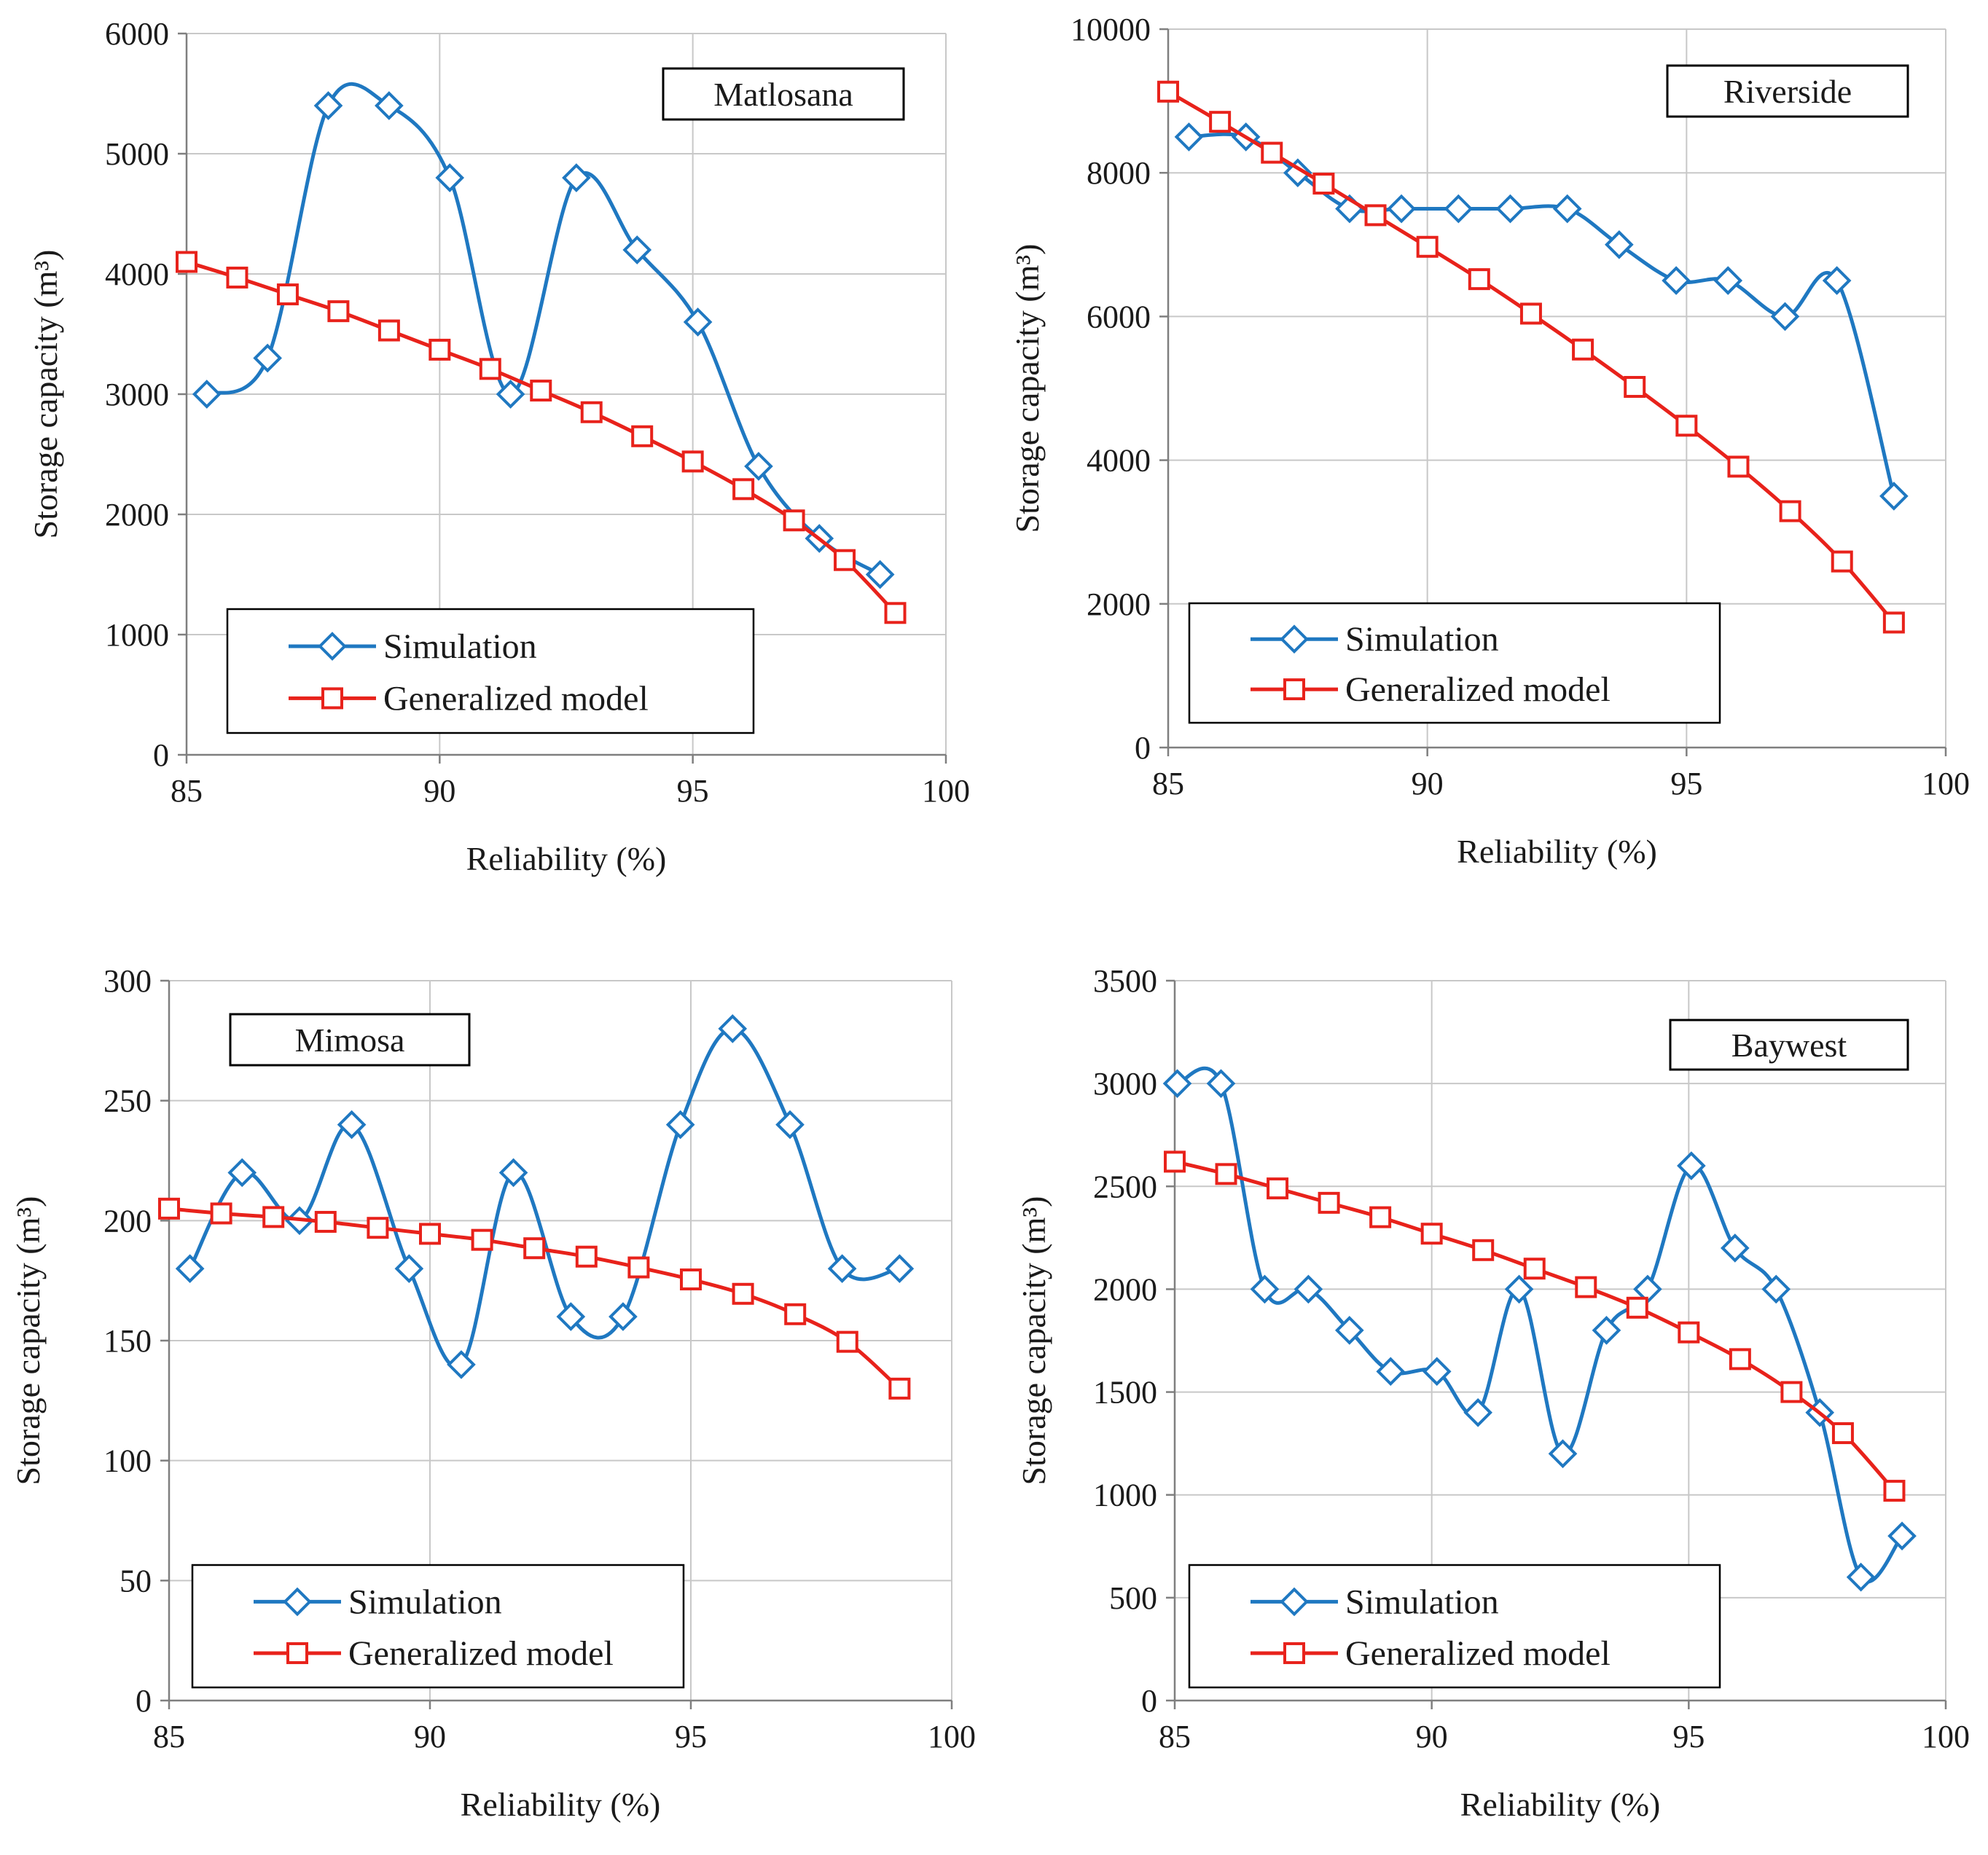 This screenshot has width=1988, height=1855. I want to click on y-tick-label: 10000, so click(1111, 30).